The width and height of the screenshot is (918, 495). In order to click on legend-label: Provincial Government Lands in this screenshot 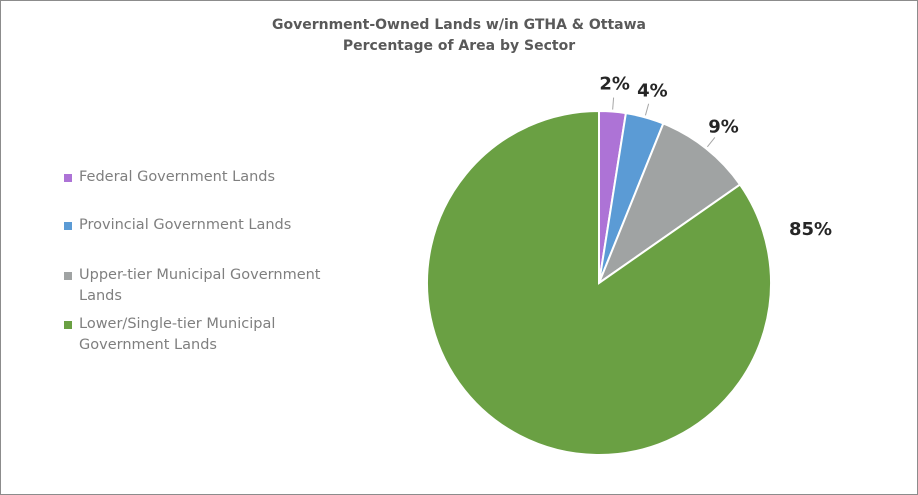, I will do `click(185, 225)`.